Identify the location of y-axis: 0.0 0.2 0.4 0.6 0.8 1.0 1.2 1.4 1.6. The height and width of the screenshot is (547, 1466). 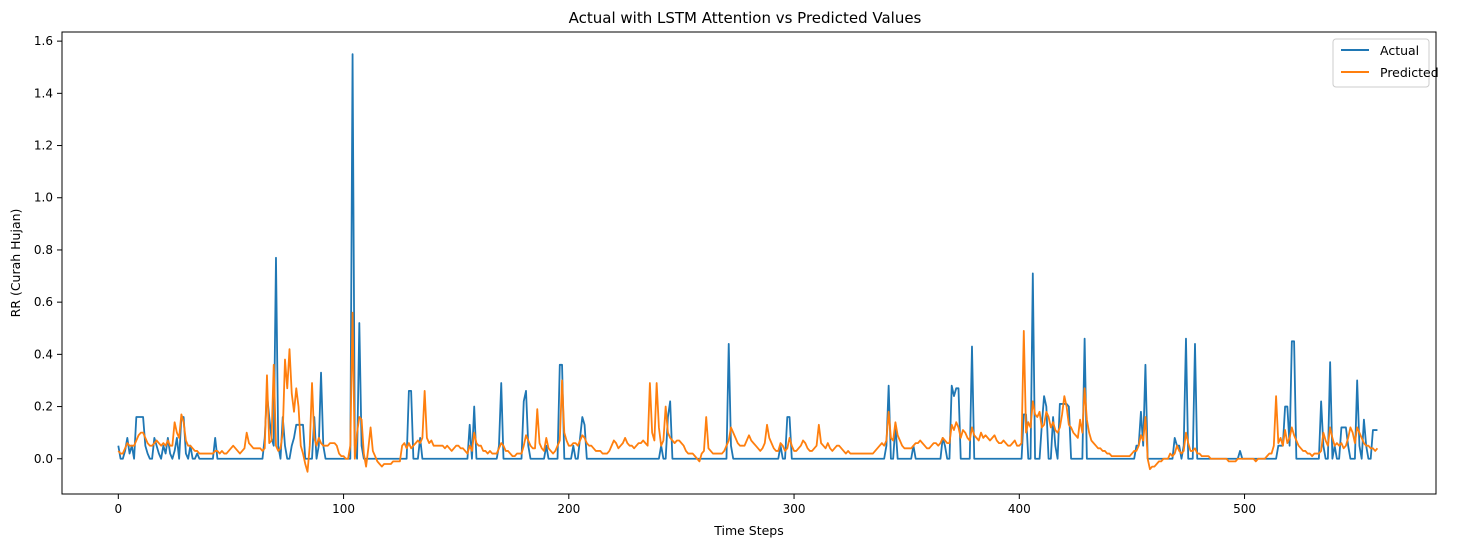
(48, 250).